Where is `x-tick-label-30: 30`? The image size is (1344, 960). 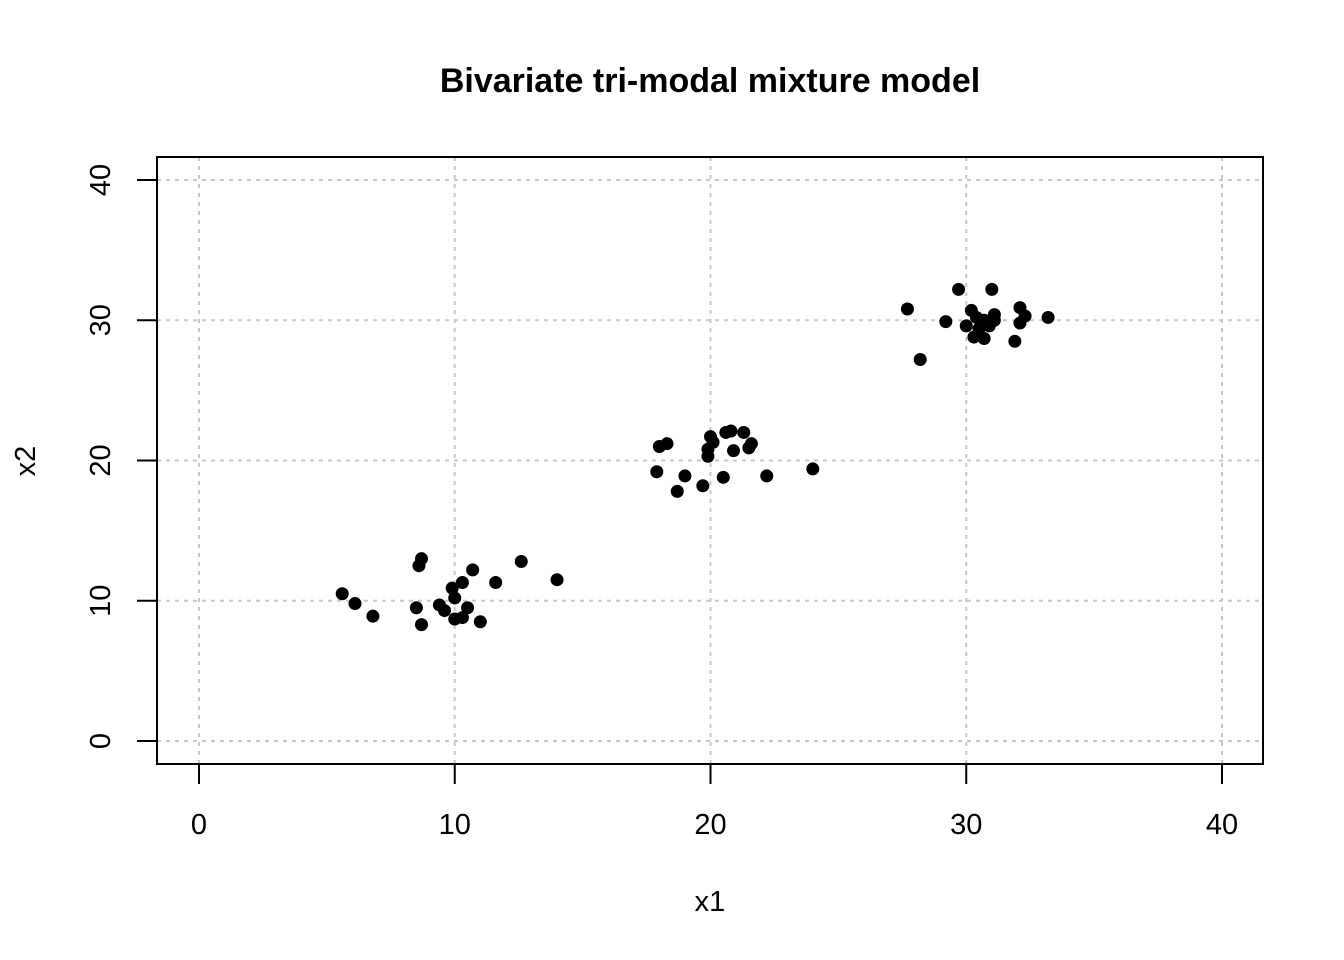
x-tick-label-30: 30 is located at coordinates (966, 825).